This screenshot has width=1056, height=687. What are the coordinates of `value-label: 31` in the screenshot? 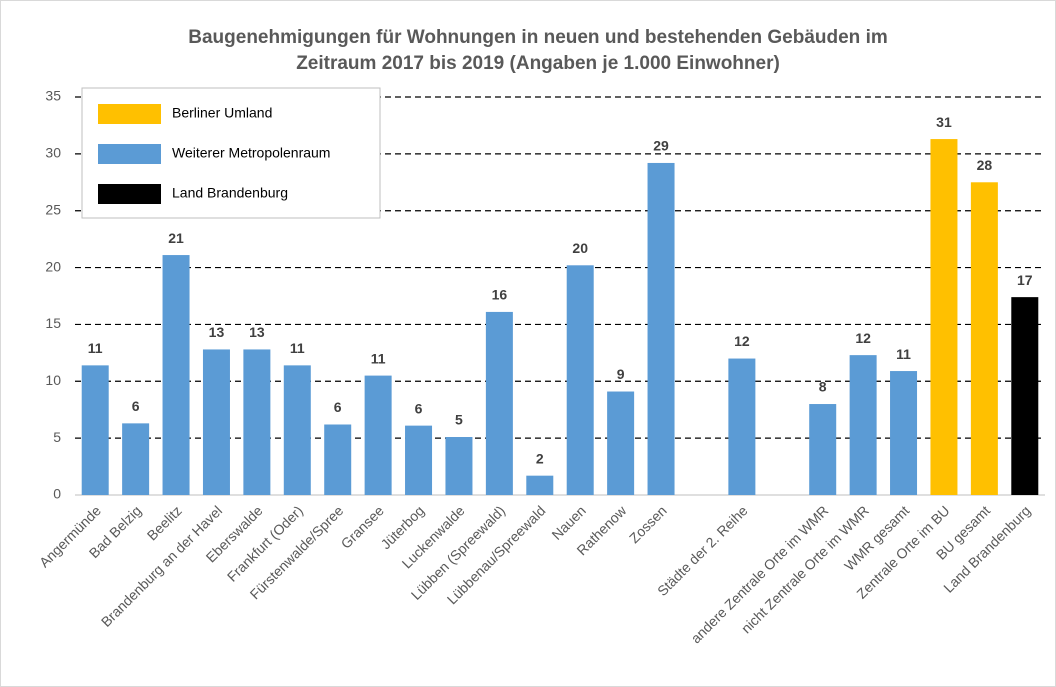 It's located at (944, 122).